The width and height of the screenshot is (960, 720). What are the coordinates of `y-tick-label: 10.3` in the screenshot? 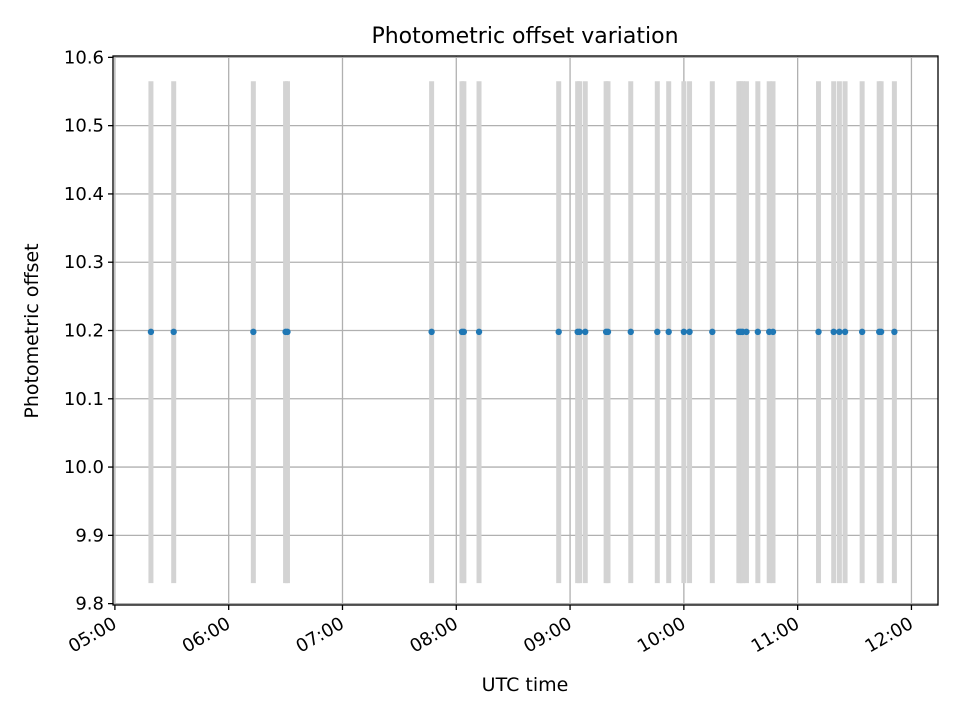 It's located at (84, 262).